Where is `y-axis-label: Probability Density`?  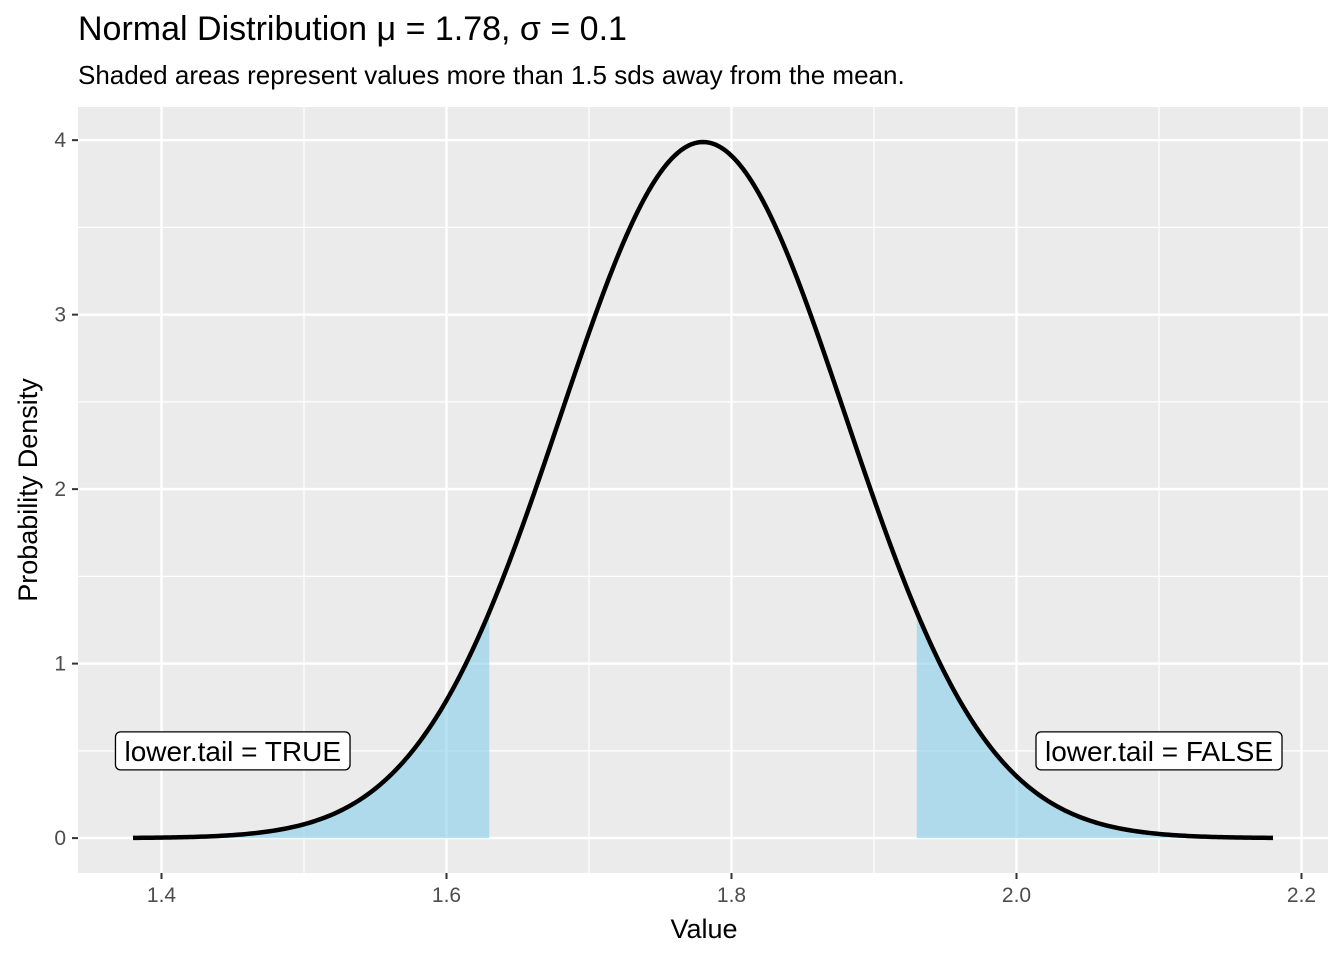 y-axis-label: Probability Density is located at coordinates (28, 490).